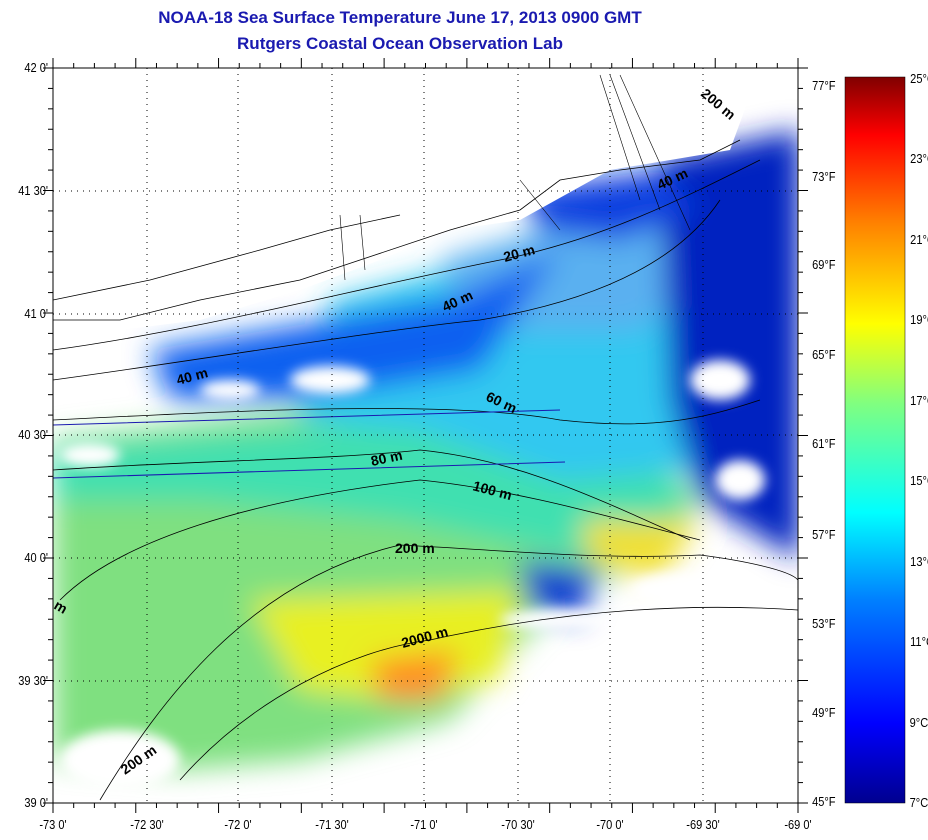  I want to click on lon-label: -71 0', so click(424, 824).